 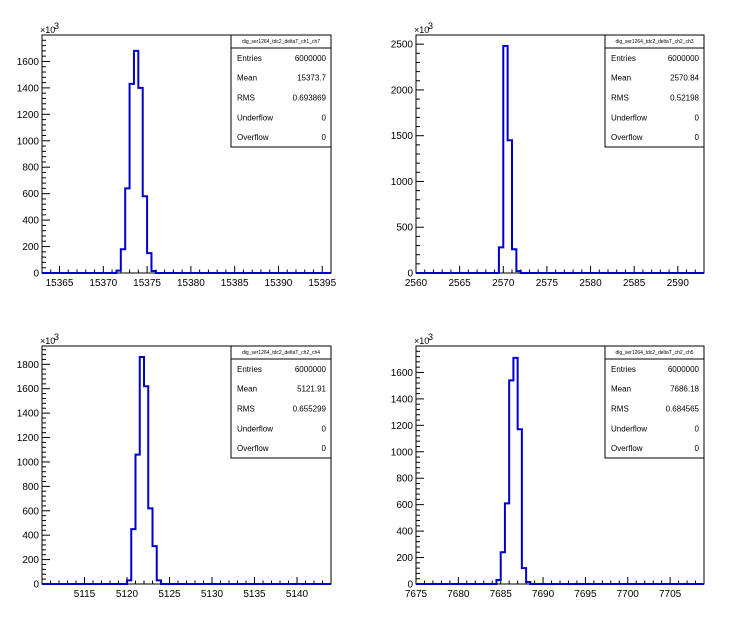 I want to click on x-tick-label: 15375, so click(x=147, y=283).